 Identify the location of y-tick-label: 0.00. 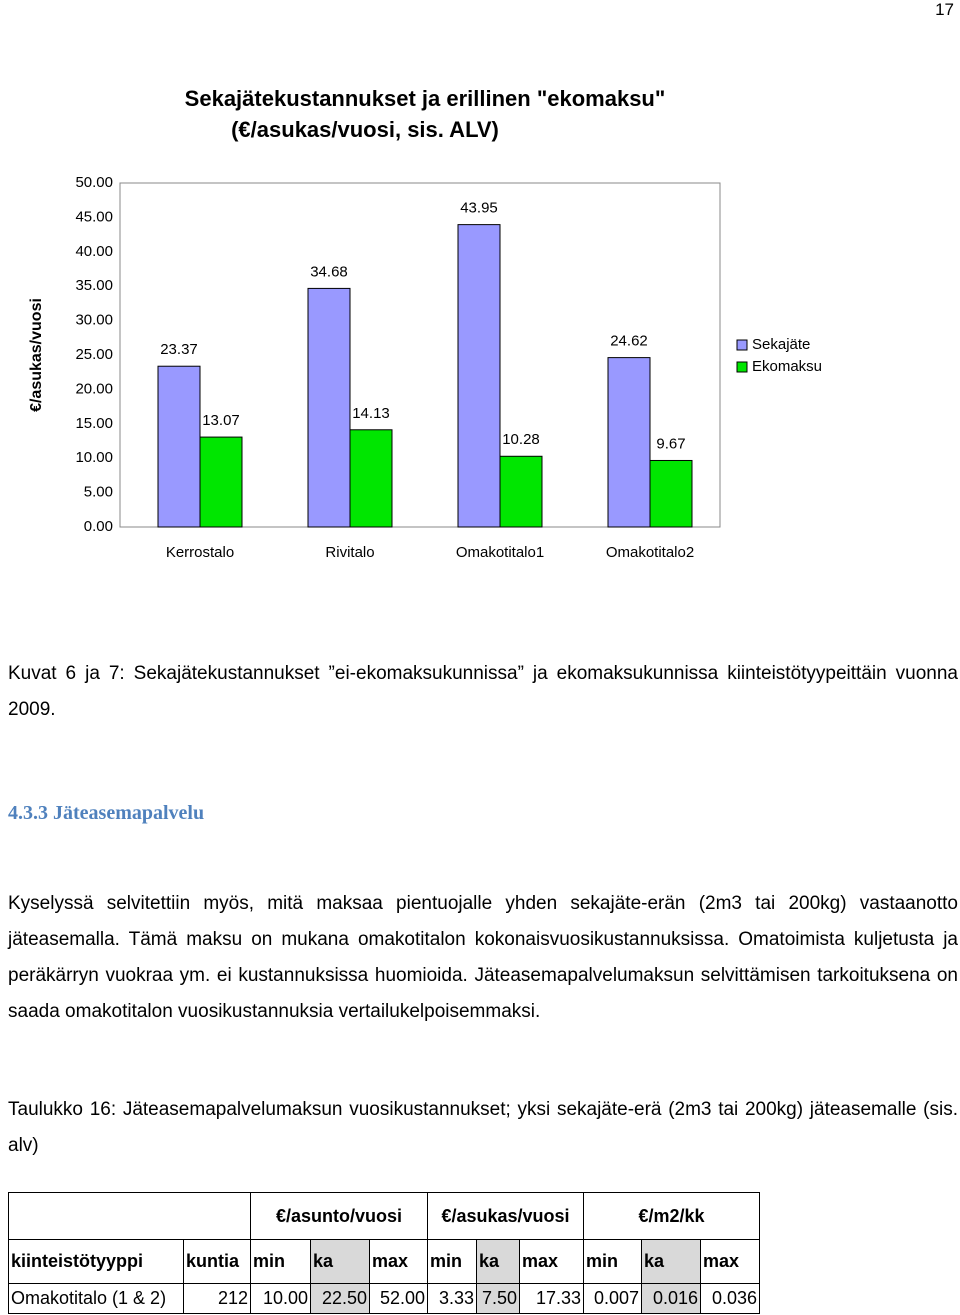
(98, 526).